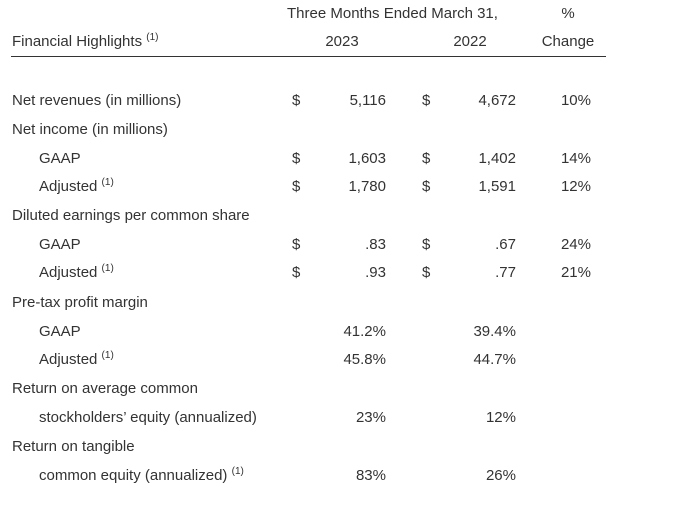 The width and height of the screenshot is (678, 510). What do you see at coordinates (370, 475) in the screenshot?
I see `value-2023: 83%` at bounding box center [370, 475].